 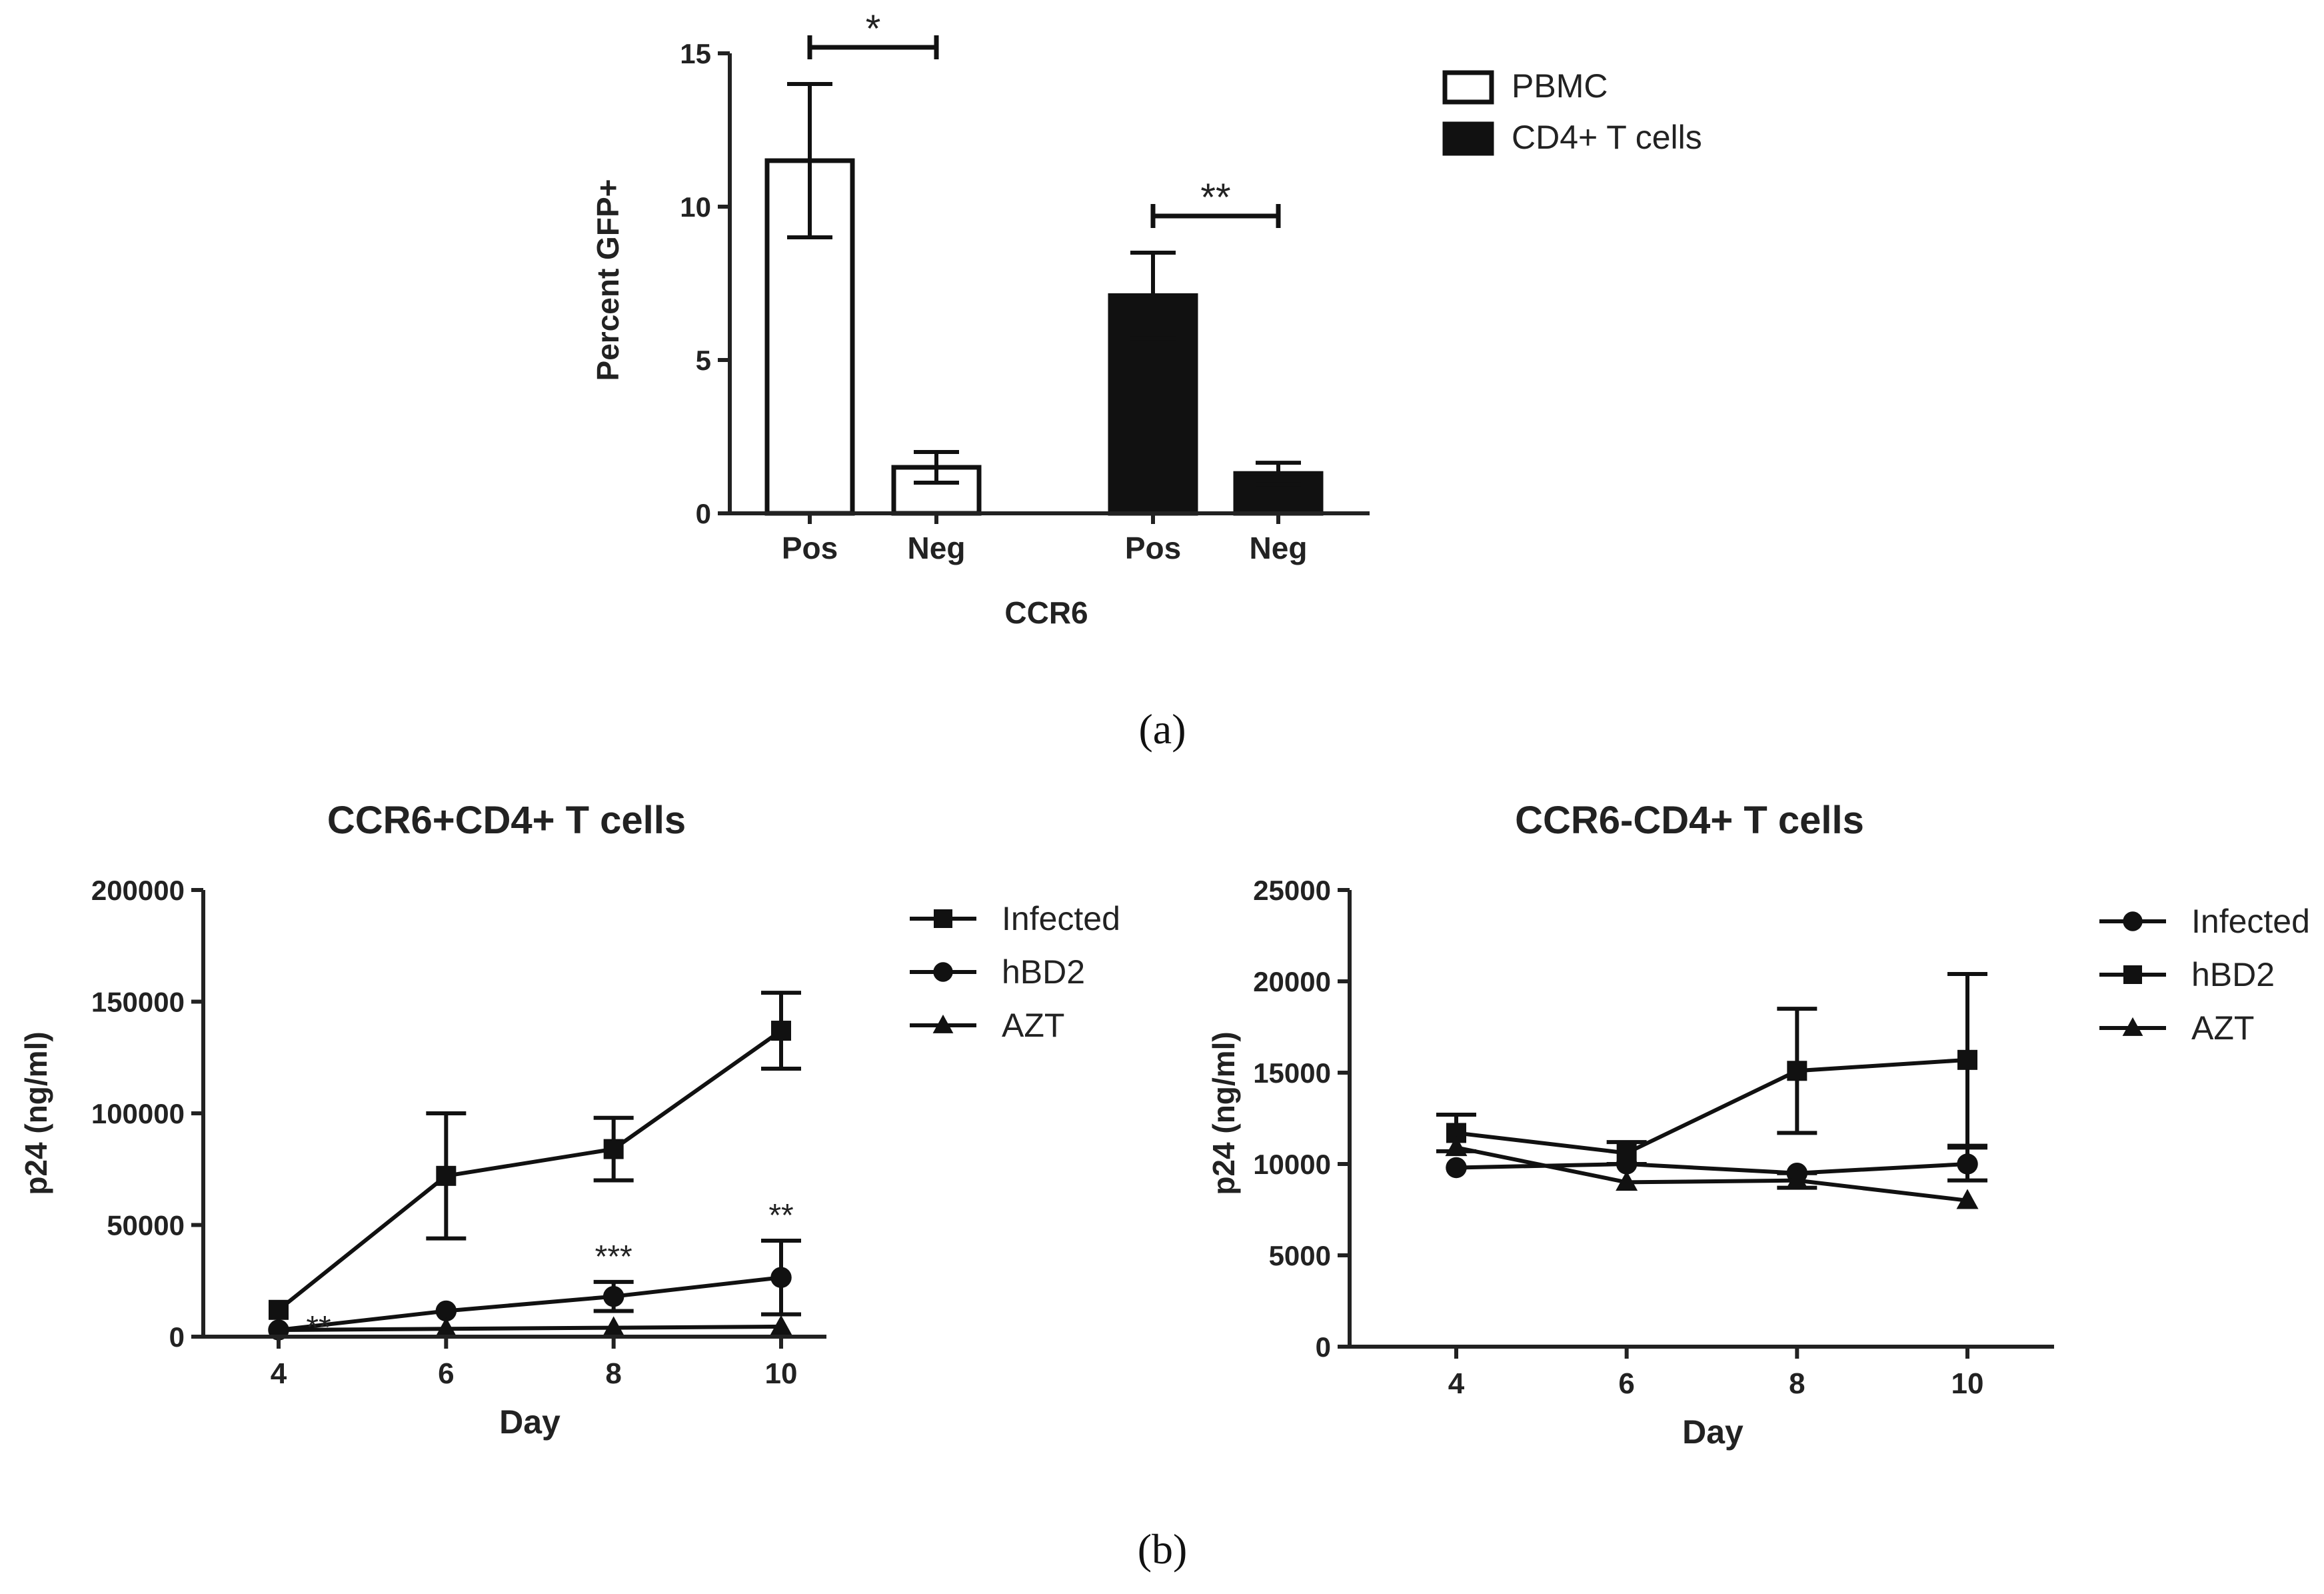 What do you see at coordinates (1689, 820) in the screenshot?
I see `chart-title-ccr6-neg: CCR6-CD4+ T cells` at bounding box center [1689, 820].